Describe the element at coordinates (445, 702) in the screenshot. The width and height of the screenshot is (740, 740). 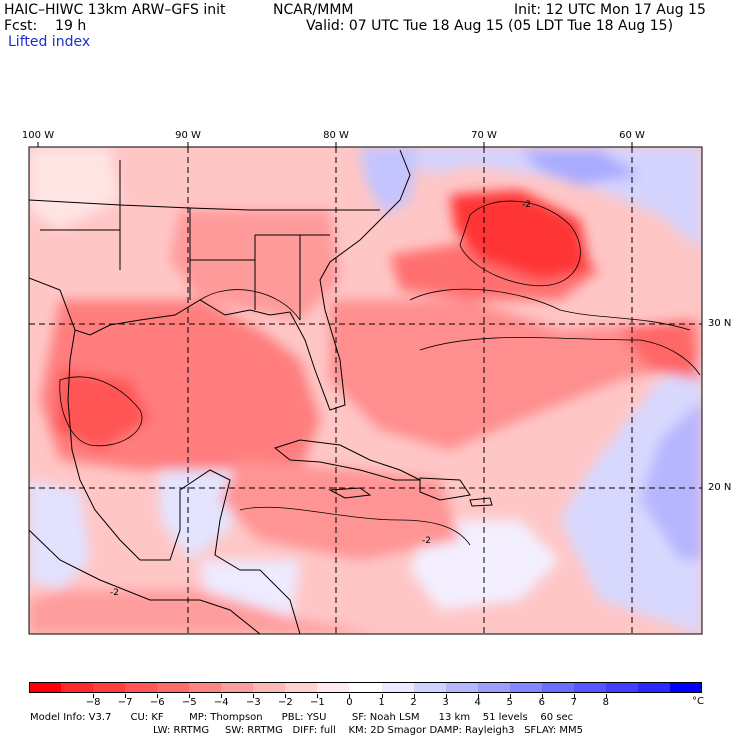
I see `colorbar-tick-label: 3` at that location.